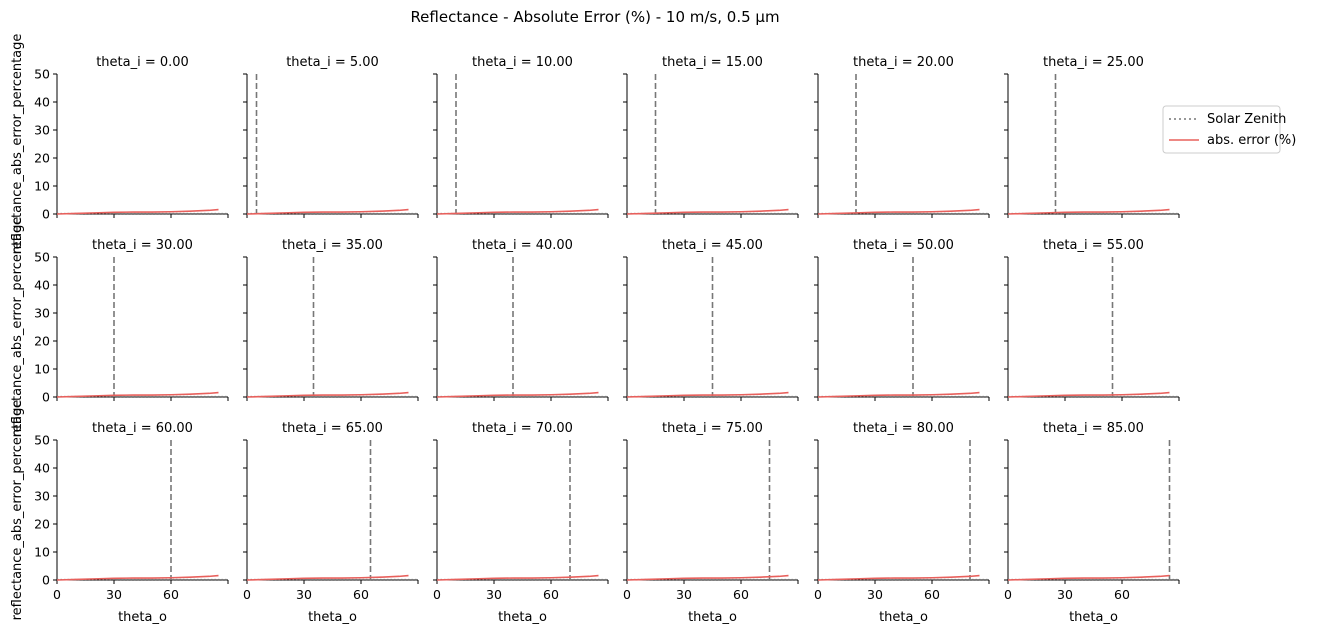  I want to click on panel-title: theta_i = 65.00, so click(332, 428).